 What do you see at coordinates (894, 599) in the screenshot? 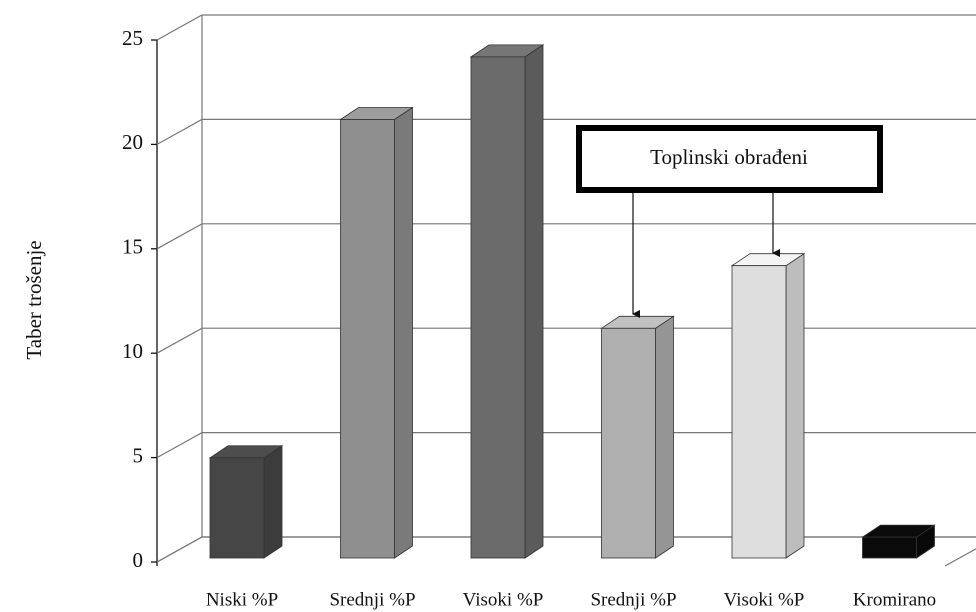
I see `x-tick-label: Kromirano` at bounding box center [894, 599].